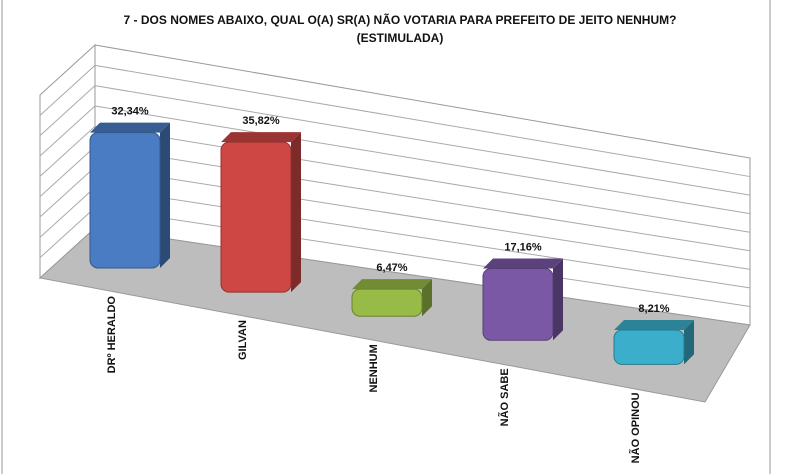 This screenshot has width=800, height=474. What do you see at coordinates (400, 38) in the screenshot?
I see `chart-subtitle: (ESTIMULADA)` at bounding box center [400, 38].